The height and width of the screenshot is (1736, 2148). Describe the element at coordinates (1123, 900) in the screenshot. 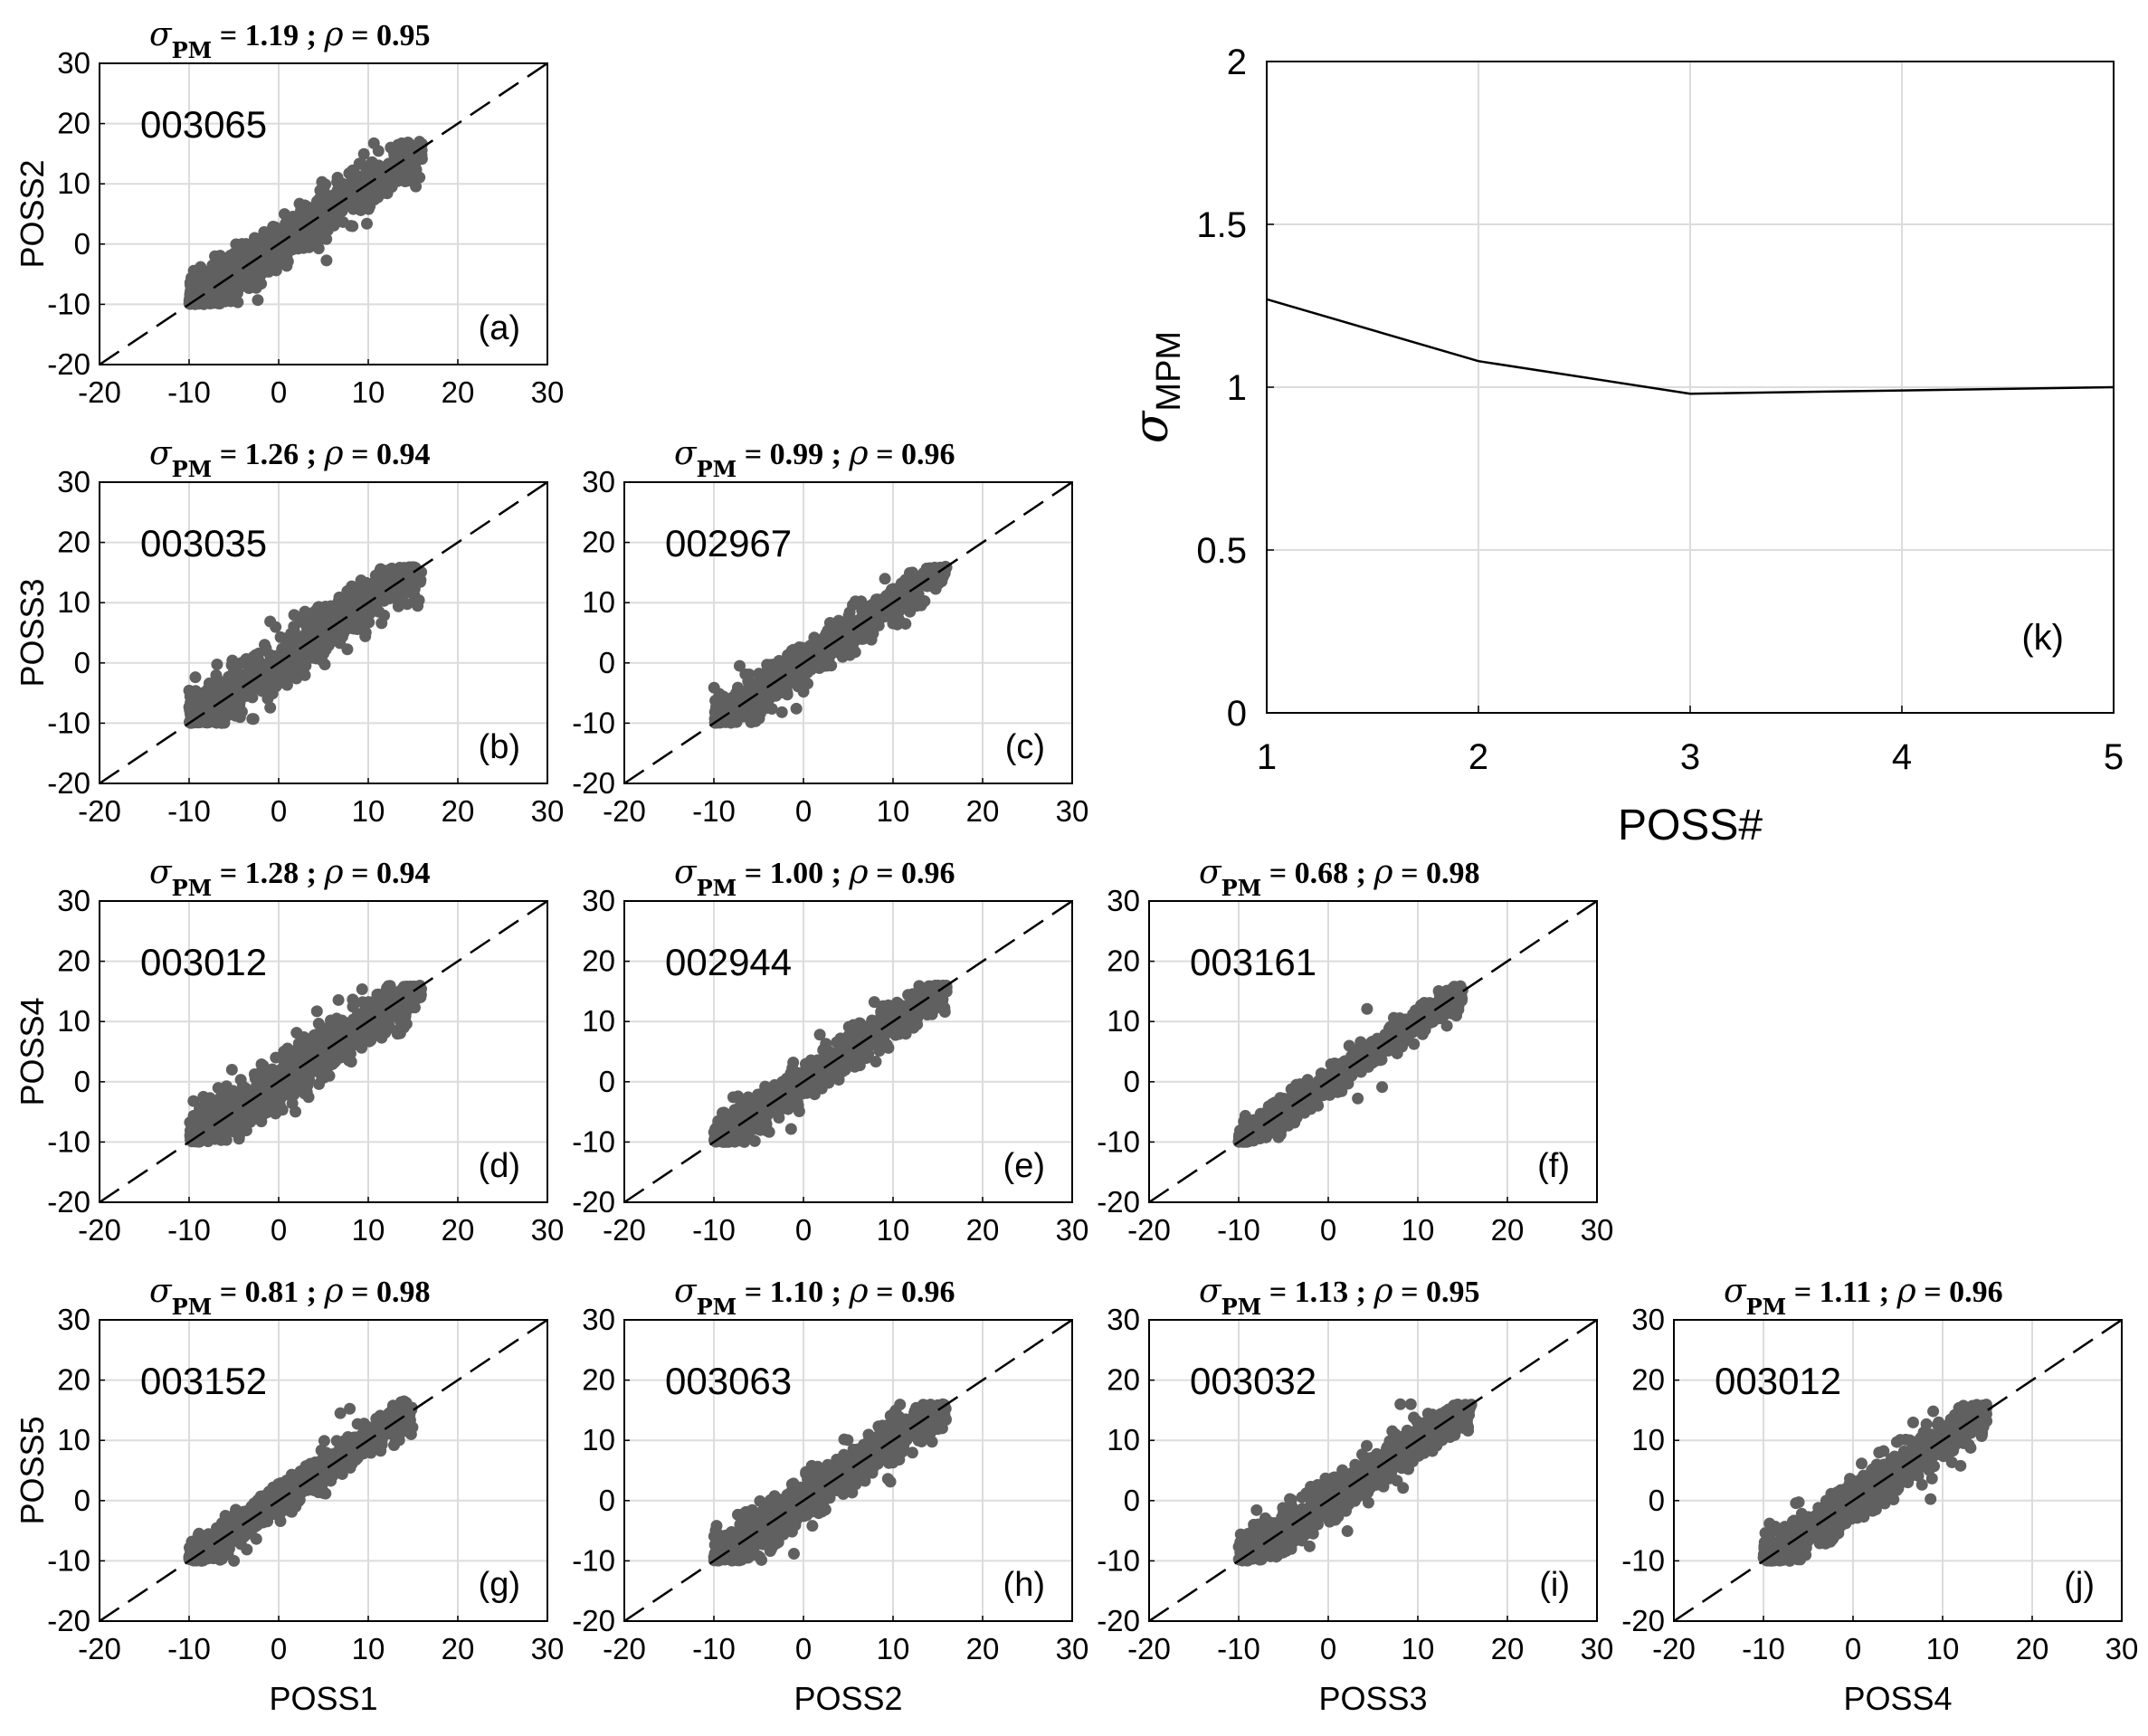

I see `y-tick-label: 30` at that location.